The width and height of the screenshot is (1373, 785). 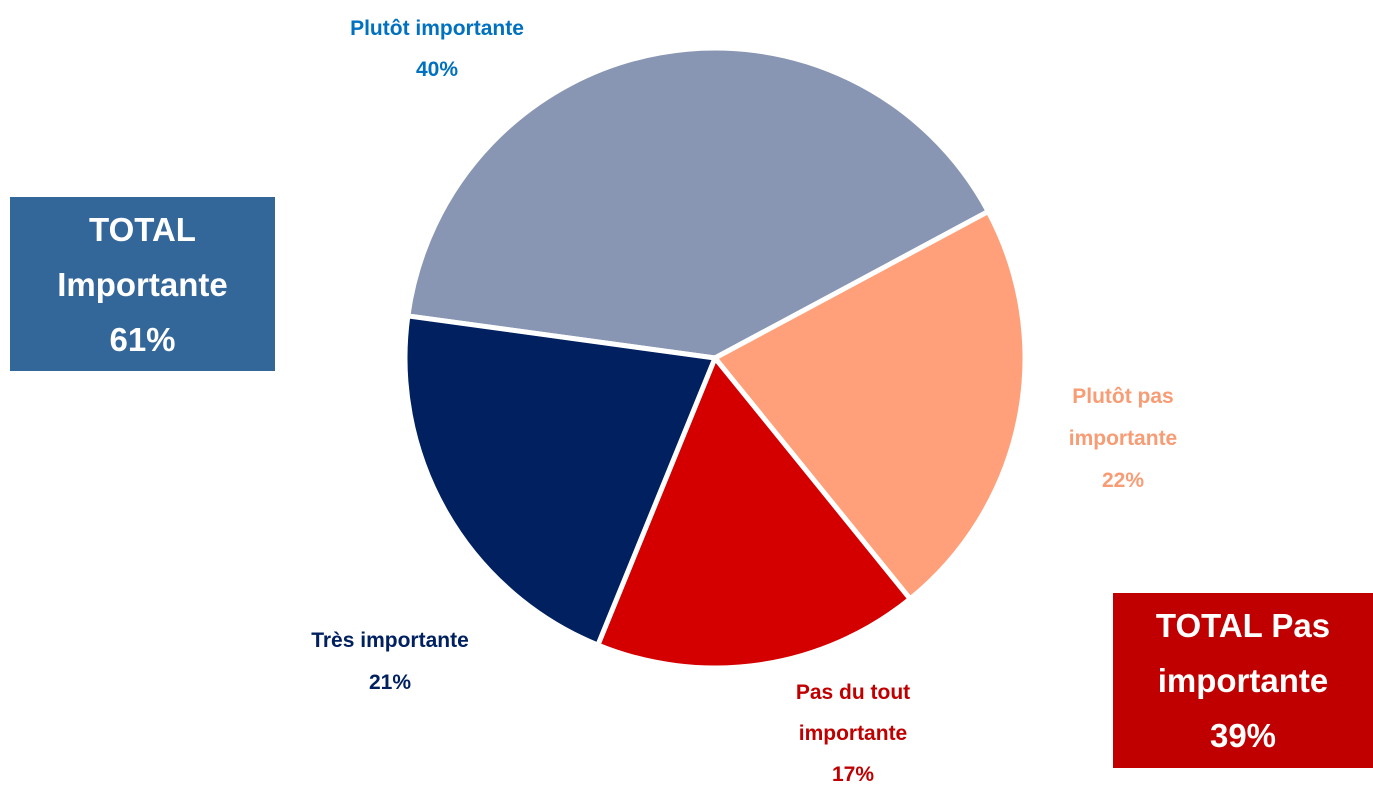 I want to click on total-label: TOTAL Importante, so click(x=142, y=256).